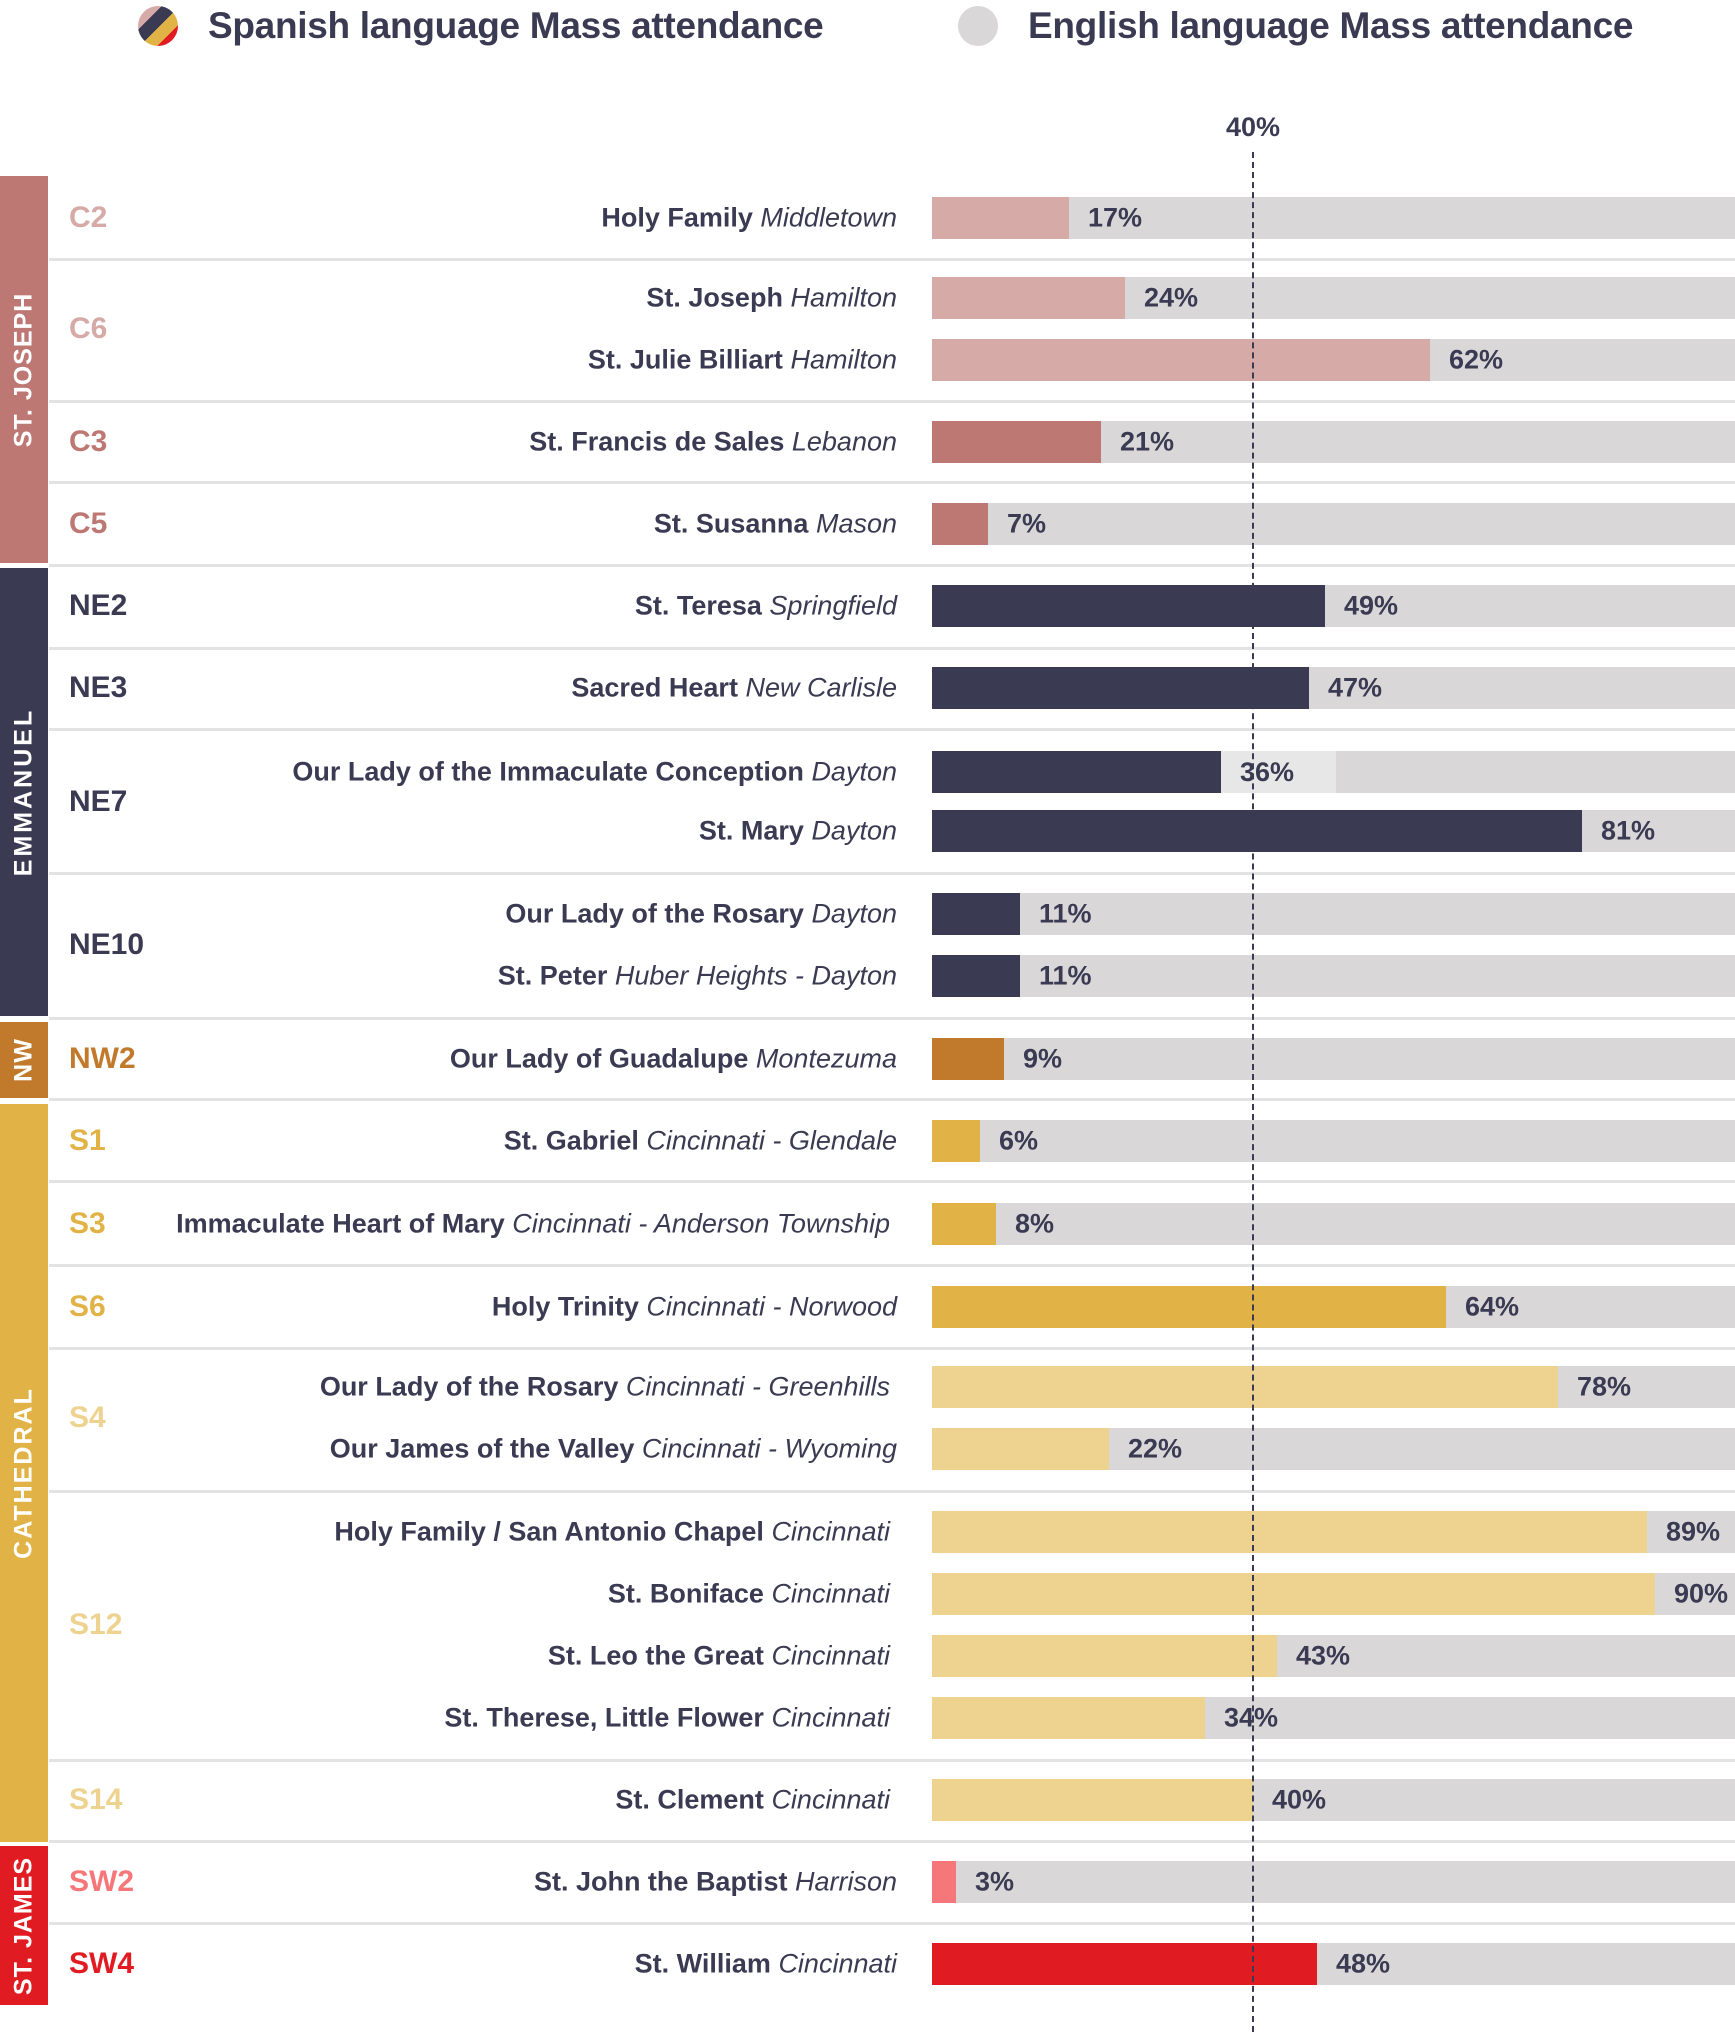  Describe the element at coordinates (654, 687) in the screenshot. I see `parish-name: Sacred Heart` at that location.